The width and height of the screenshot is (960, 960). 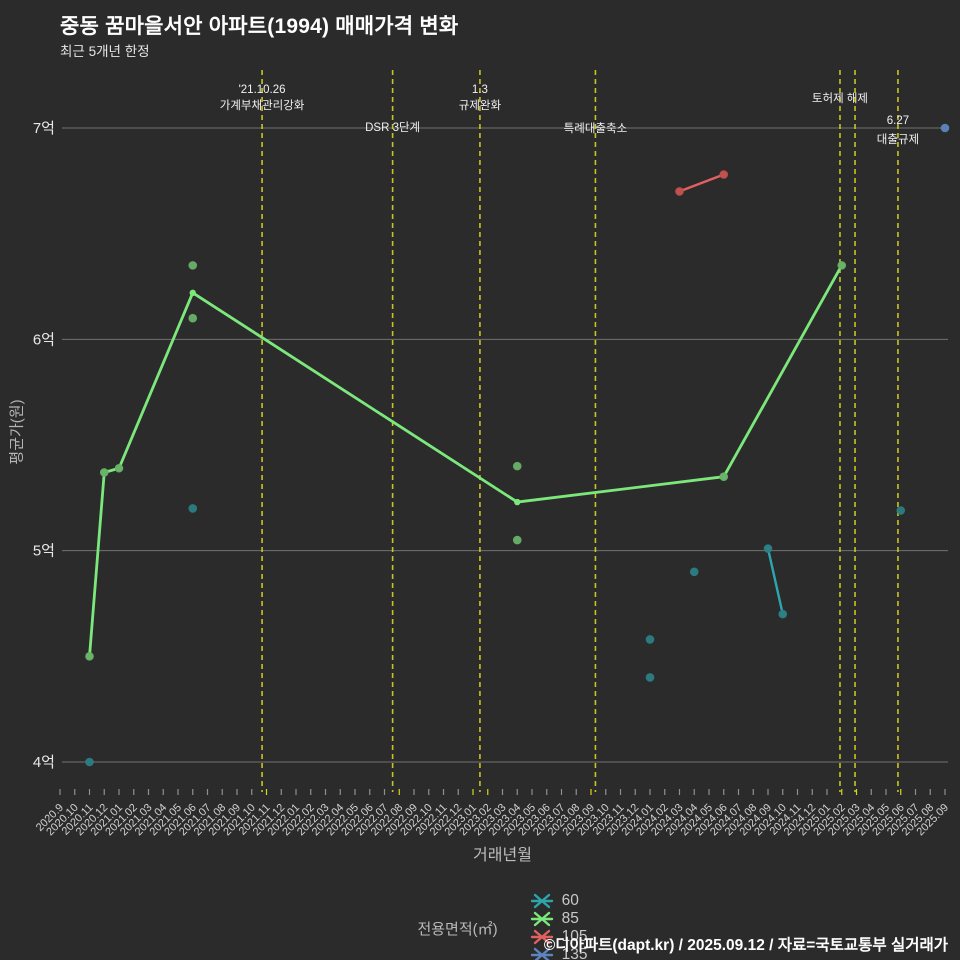 I want to click on legend-label: 135, so click(x=574, y=953).